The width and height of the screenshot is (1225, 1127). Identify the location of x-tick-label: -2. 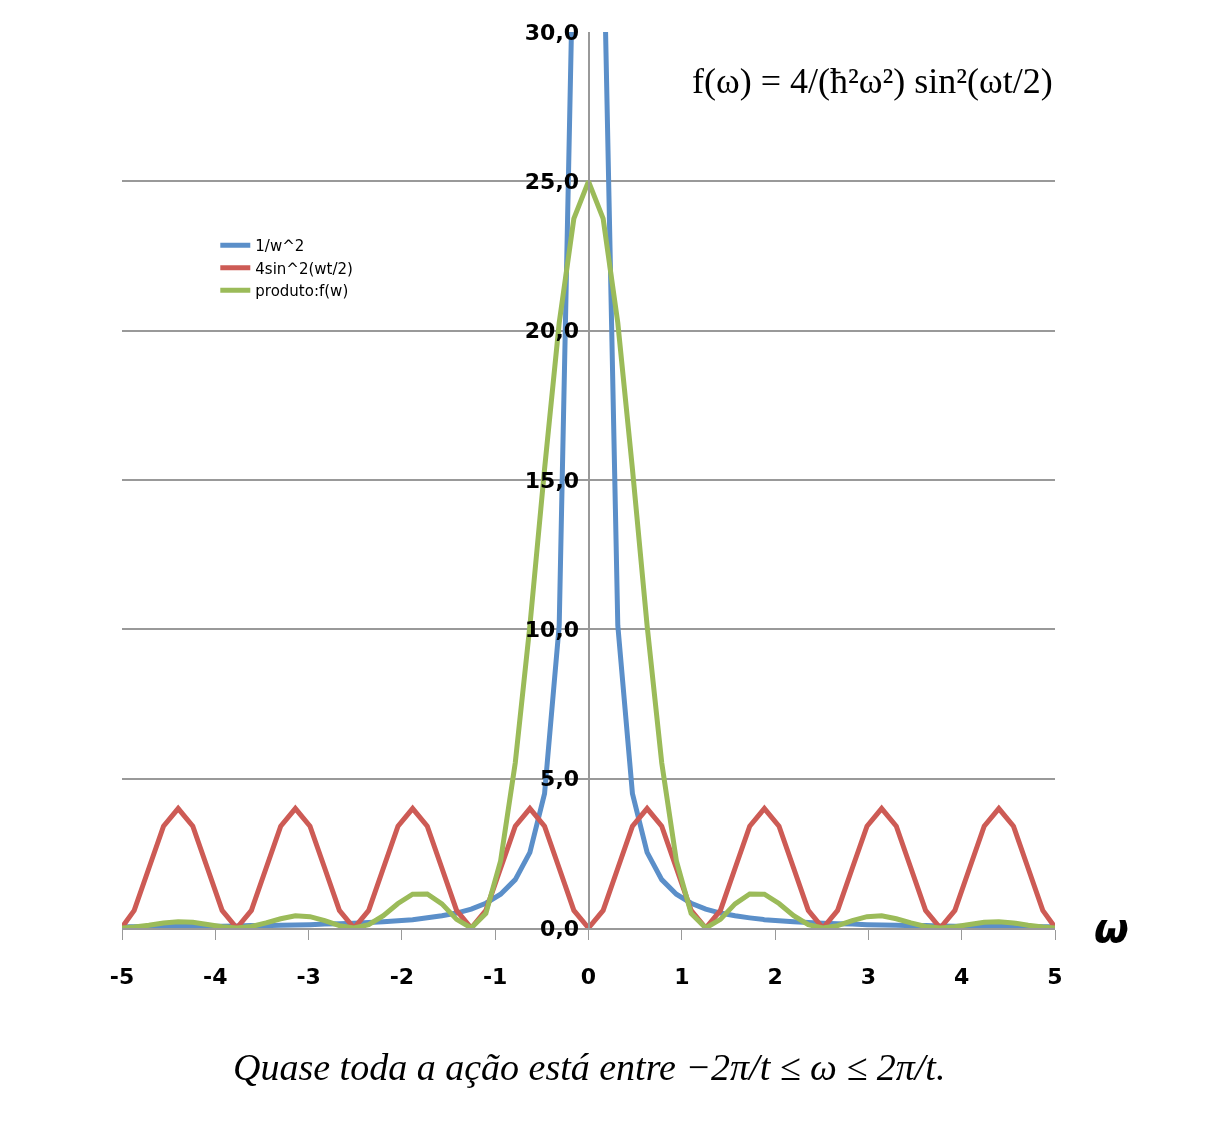
(402, 977).